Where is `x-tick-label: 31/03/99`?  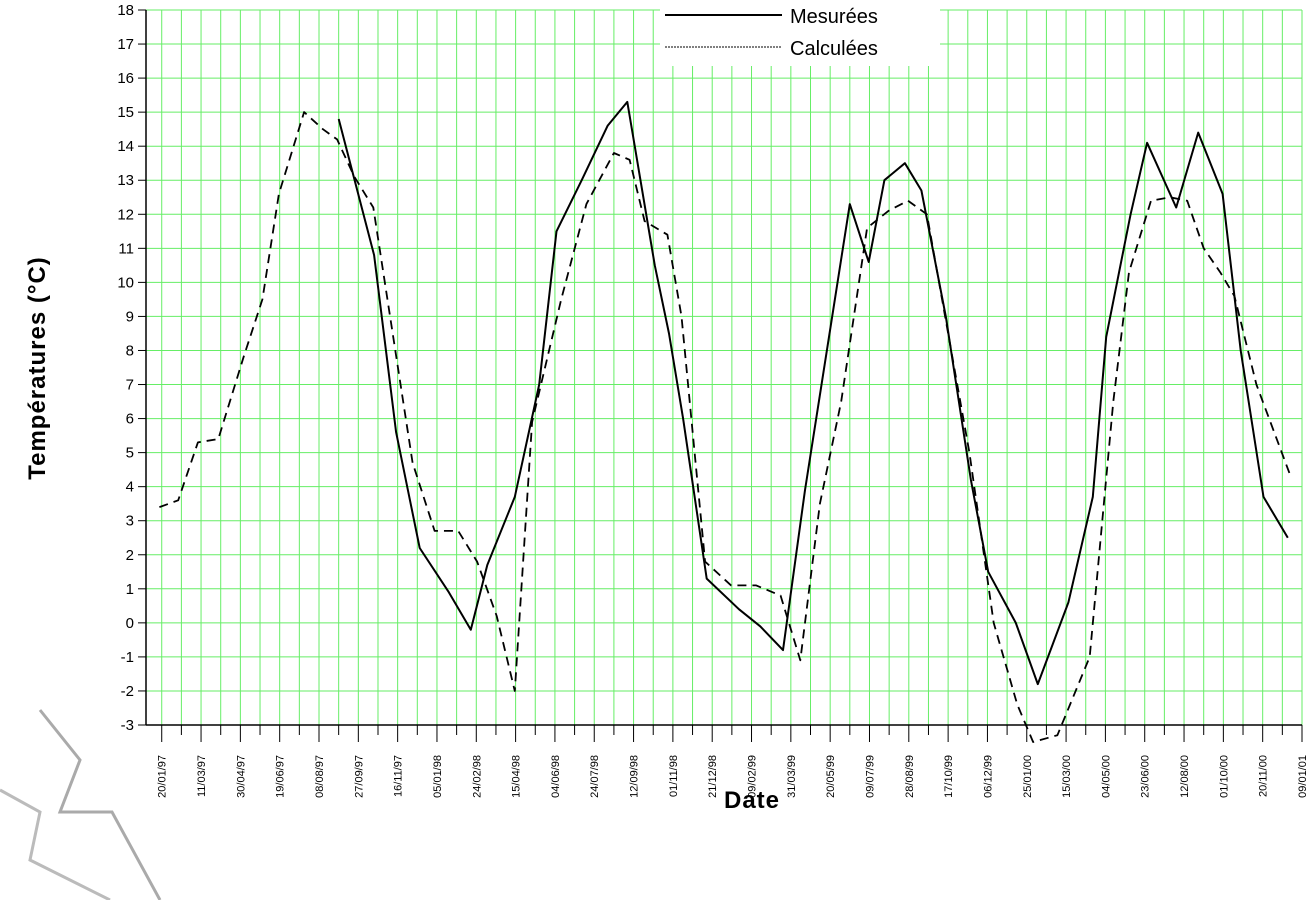
x-tick-label: 31/03/99 is located at coordinates (792, 776).